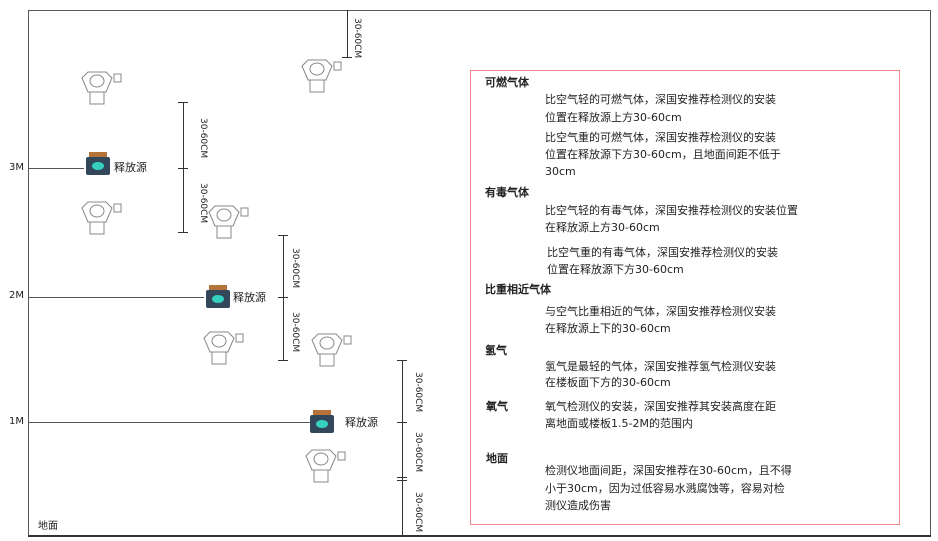 This screenshot has width=938, height=541. Describe the element at coordinates (507, 192) in the screenshot. I see `heading-toxic: 有毒气体` at that location.